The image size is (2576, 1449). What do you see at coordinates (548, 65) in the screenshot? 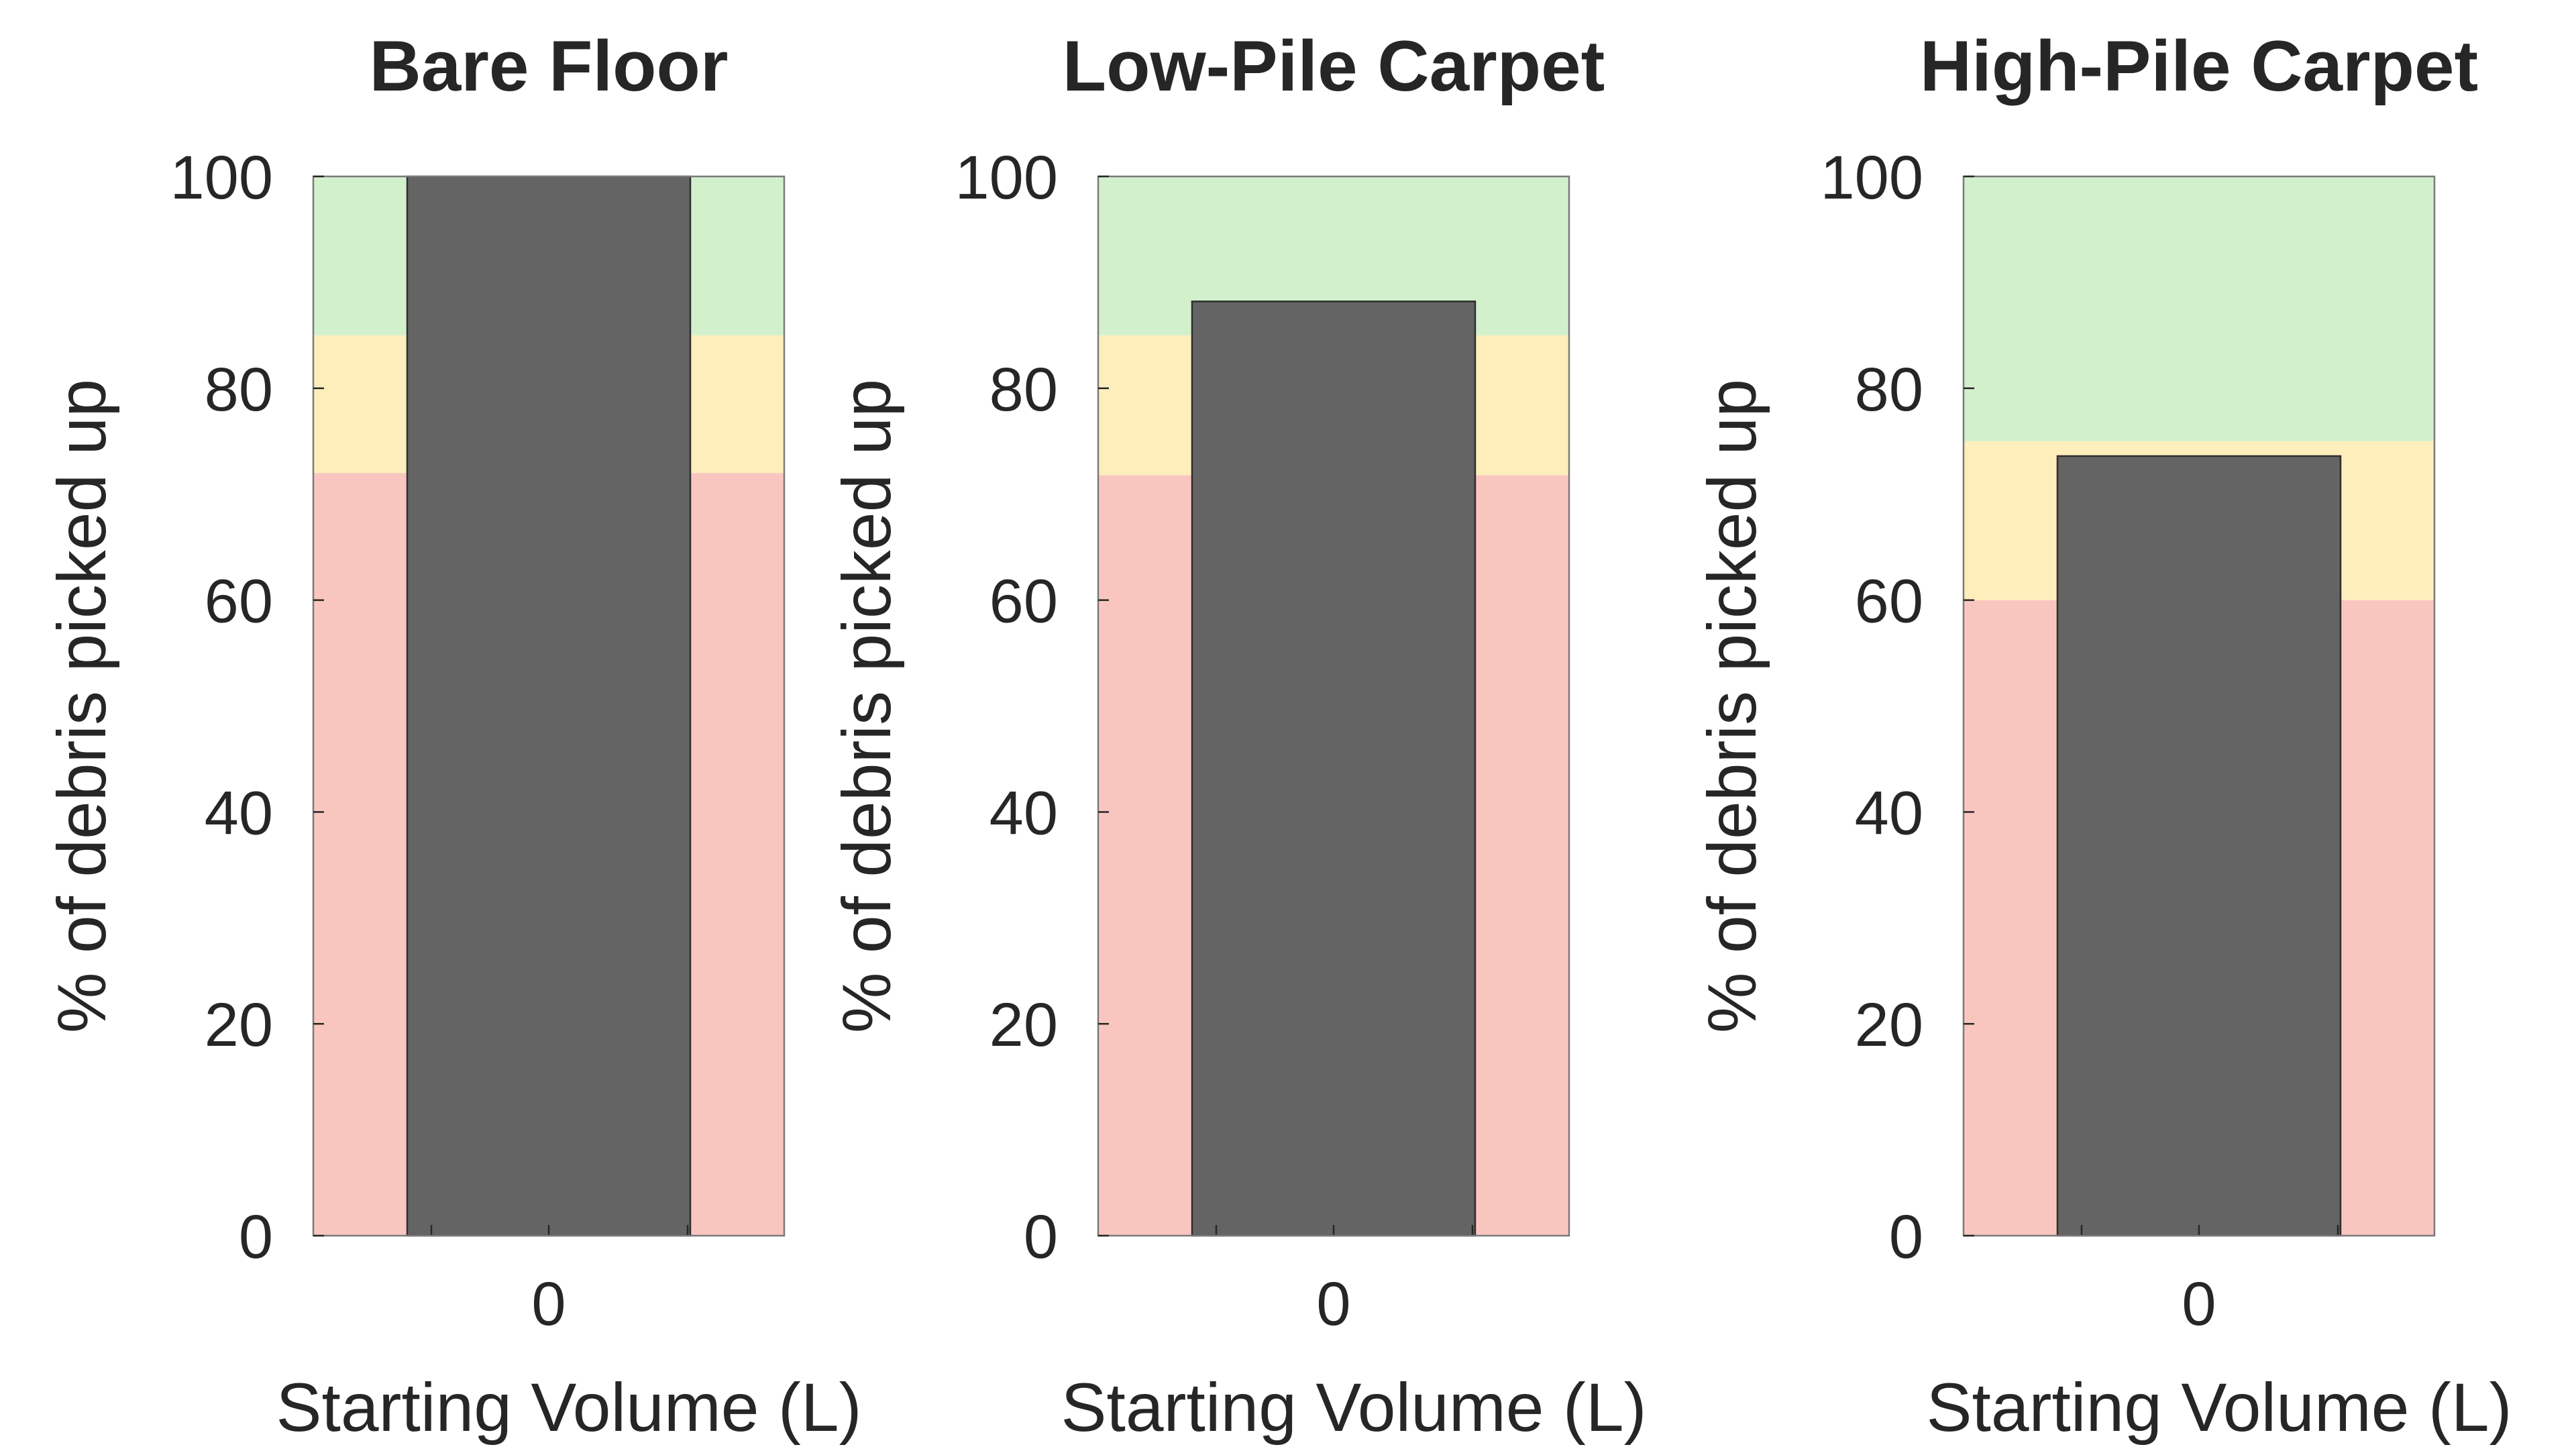
I see `chart-title: Bare Floor` at bounding box center [548, 65].